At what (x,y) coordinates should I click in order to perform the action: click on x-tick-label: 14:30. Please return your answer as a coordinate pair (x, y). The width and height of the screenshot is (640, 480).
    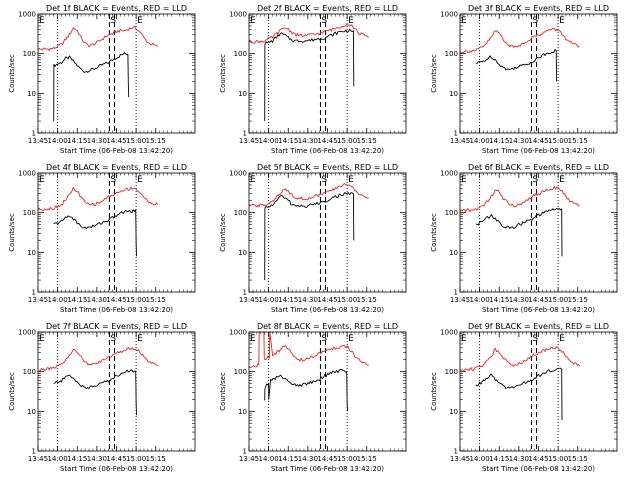
    Looking at the image, I should click on (308, 141).